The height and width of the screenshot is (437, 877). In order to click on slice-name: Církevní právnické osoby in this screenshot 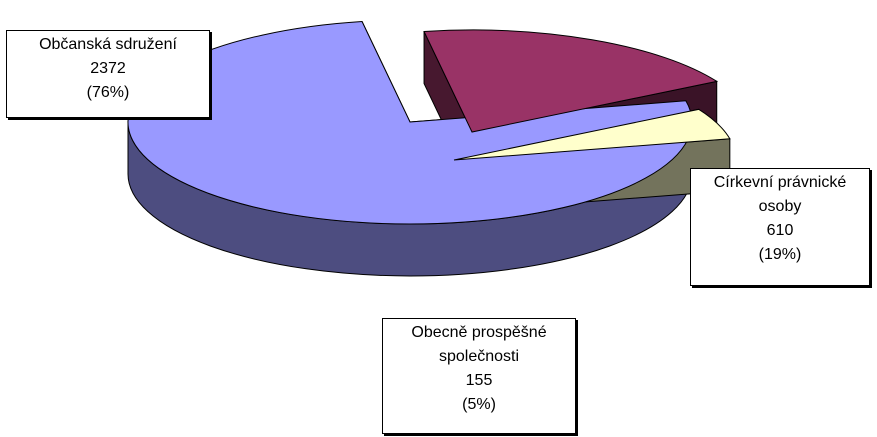, I will do `click(780, 194)`.